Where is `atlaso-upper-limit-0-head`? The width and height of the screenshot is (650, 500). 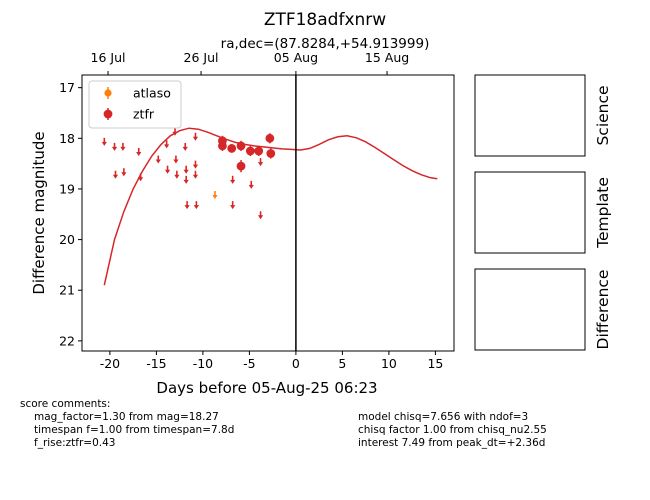 atlaso-upper-limit-0-head is located at coordinates (215, 197).